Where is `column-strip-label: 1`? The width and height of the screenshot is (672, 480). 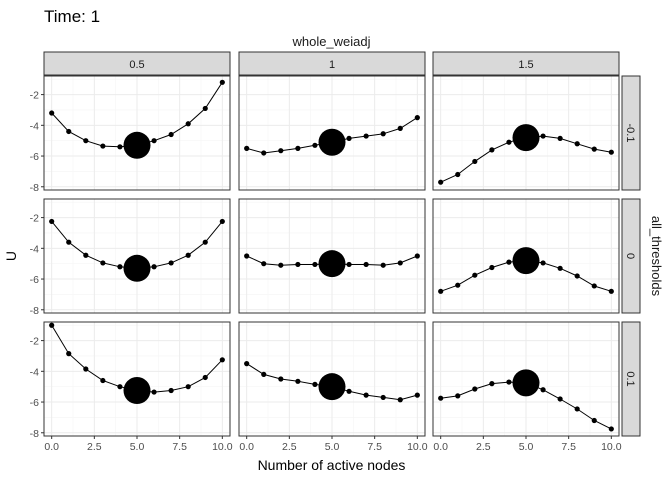
column-strip-label: 1 is located at coordinates (332, 65).